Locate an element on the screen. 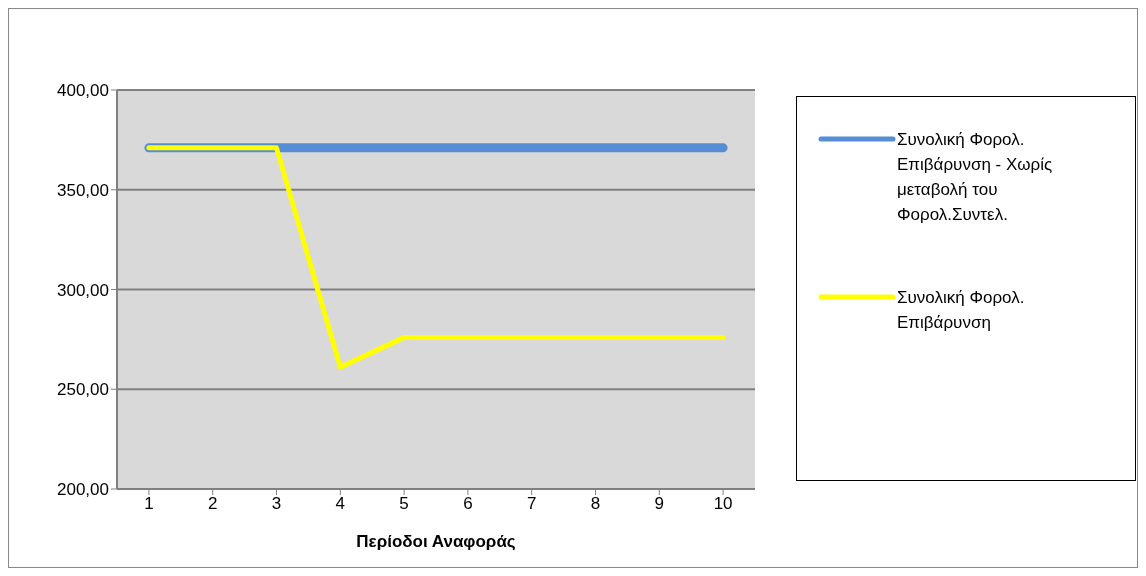 Image resolution: width=1146 pixels, height=576 pixels. y-tick-label: 400,00 is located at coordinates (83, 91).